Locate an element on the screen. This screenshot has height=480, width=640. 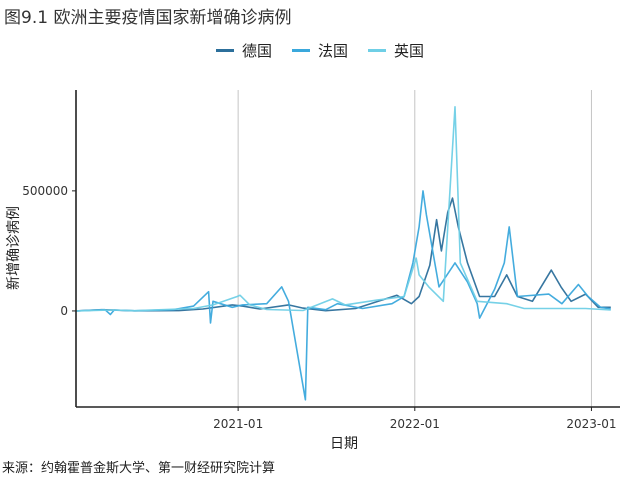
y-tick-label-0: 0 is located at coordinates (64, 311).